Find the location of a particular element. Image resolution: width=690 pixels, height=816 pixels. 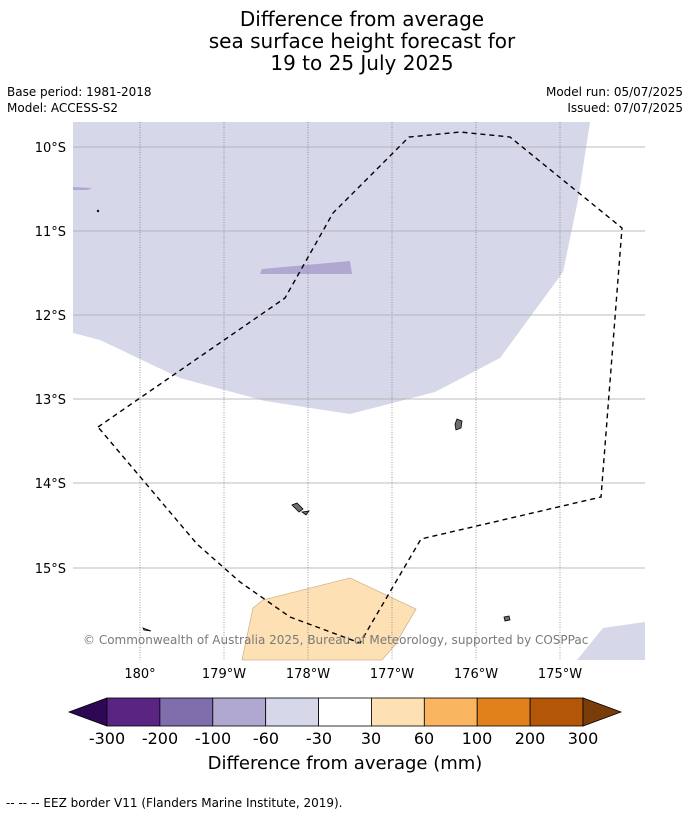

colorbar-tick-label: -300 is located at coordinates (107, 738).